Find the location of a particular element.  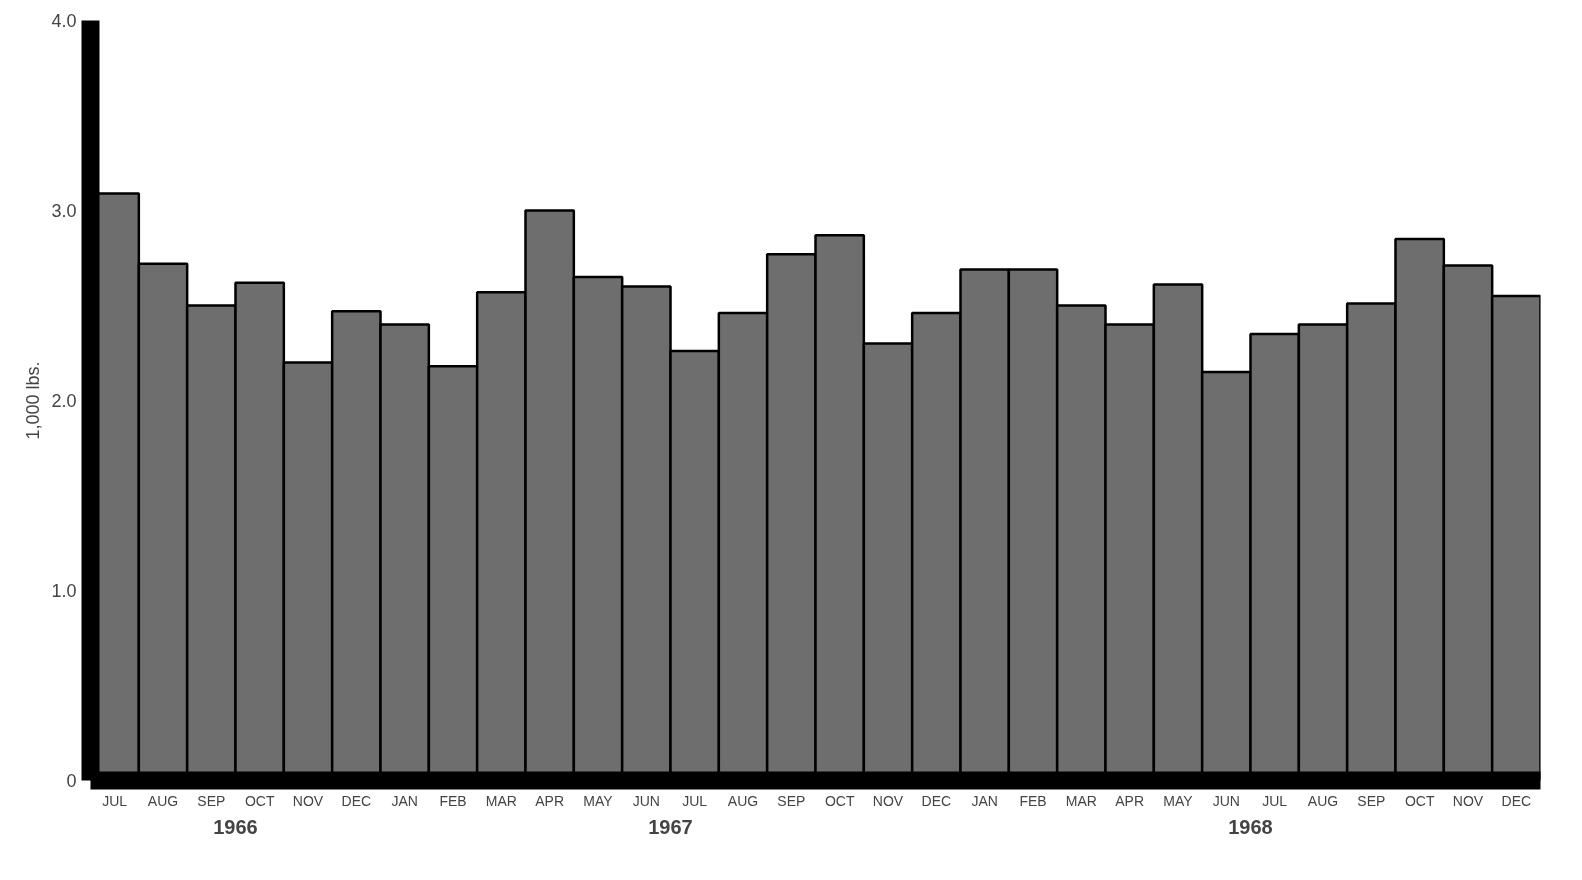

text: 1968 is located at coordinates (1250, 826).